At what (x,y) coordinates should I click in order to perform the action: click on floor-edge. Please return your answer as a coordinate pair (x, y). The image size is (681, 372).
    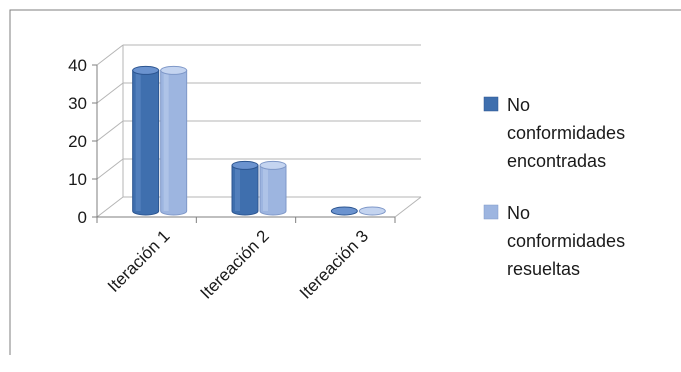
    Looking at the image, I should click on (408, 207).